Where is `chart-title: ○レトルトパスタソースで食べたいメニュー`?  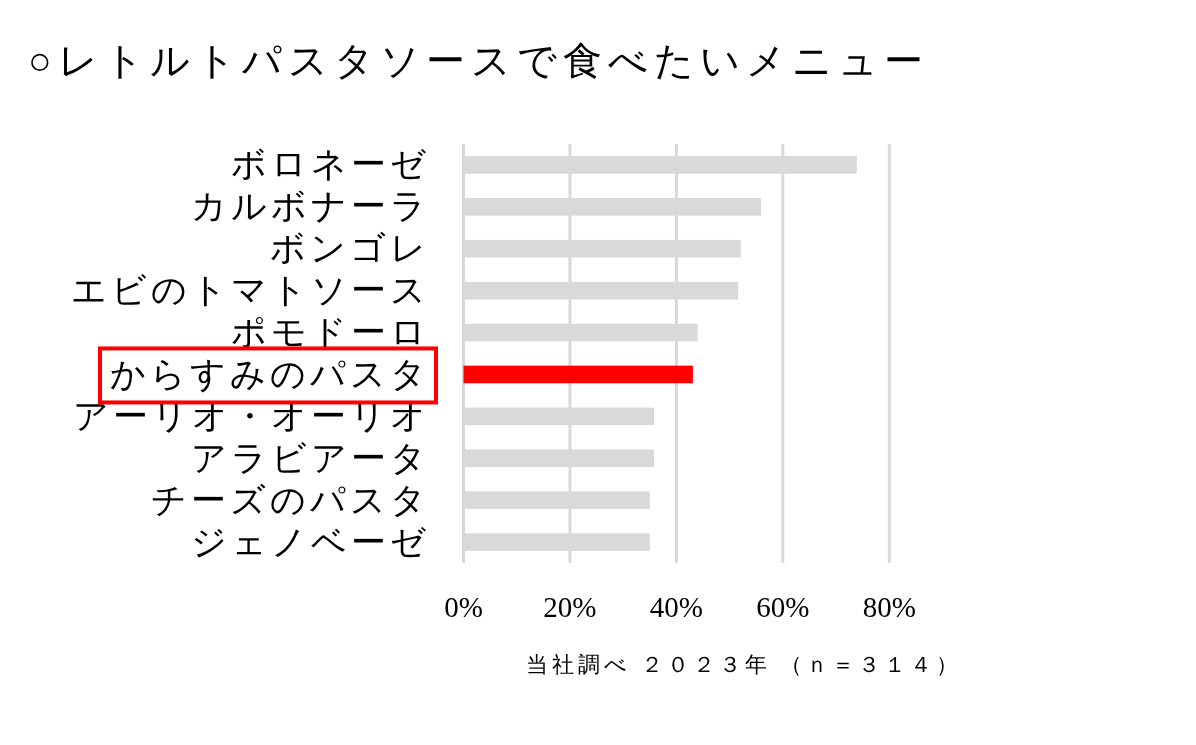 chart-title: ○レトルトパスタソースで食べたいメニュー is located at coordinates (478, 60).